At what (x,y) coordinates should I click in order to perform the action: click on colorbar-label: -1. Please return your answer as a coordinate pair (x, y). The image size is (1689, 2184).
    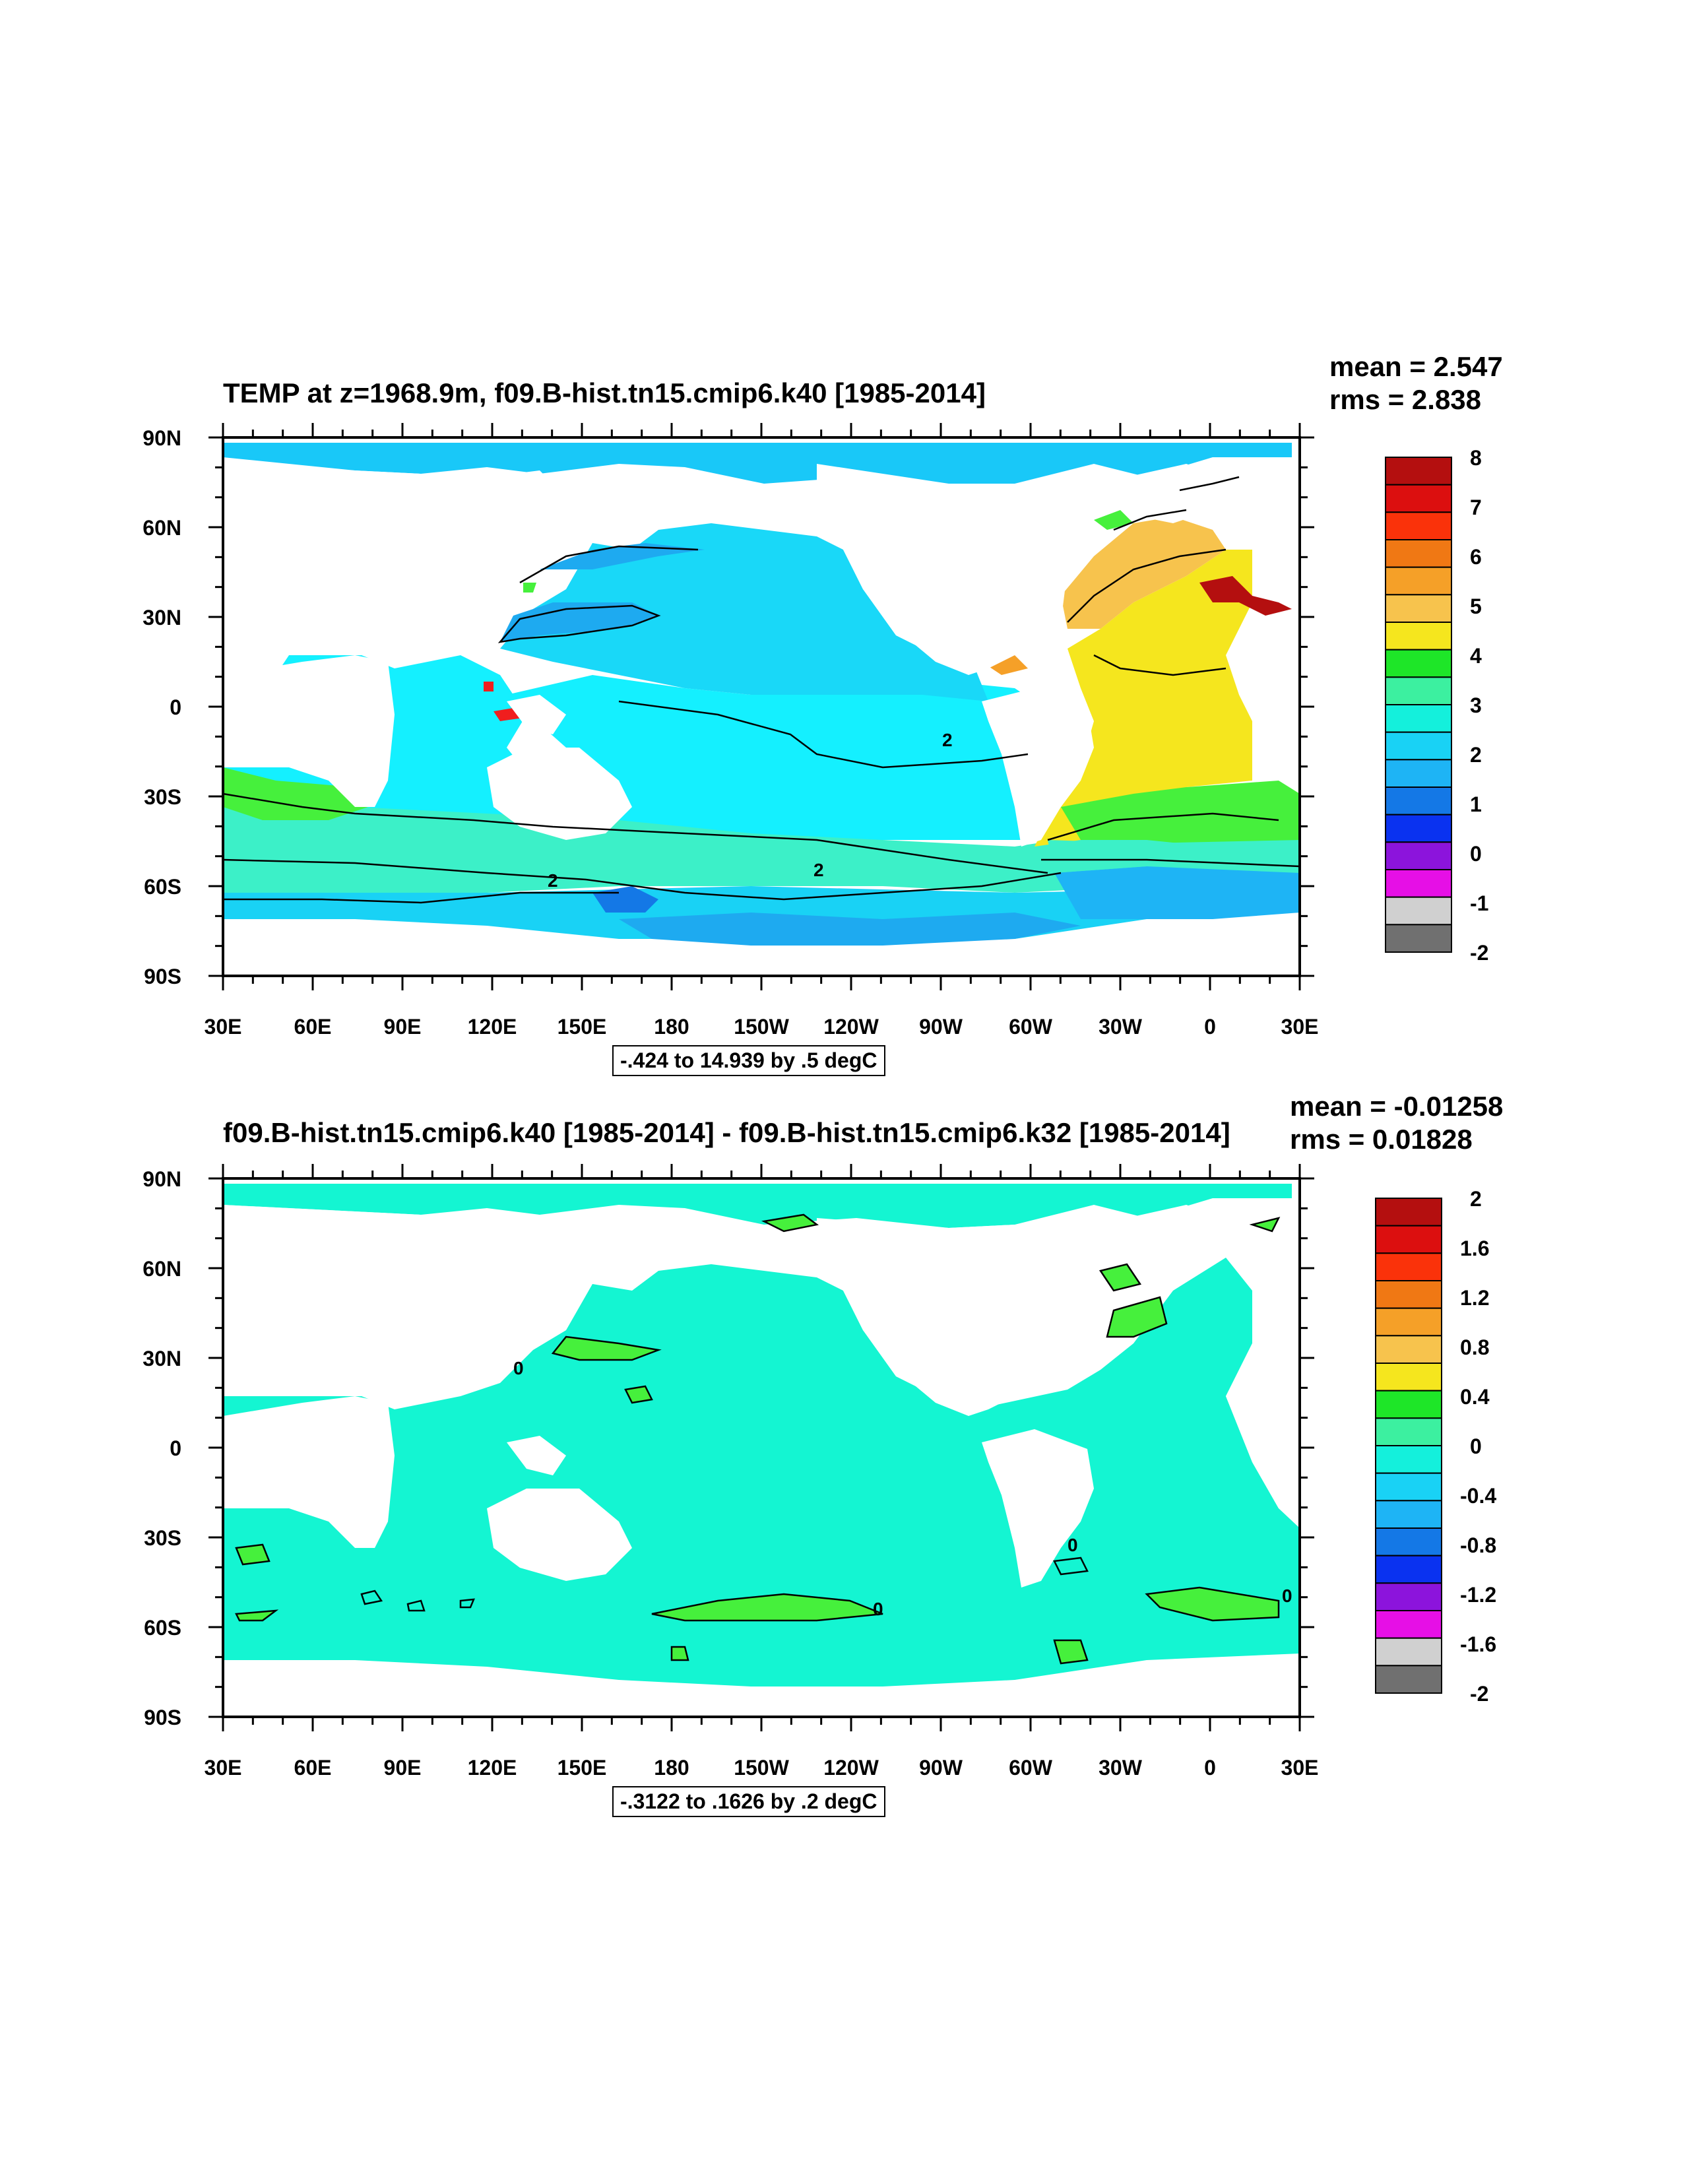
    Looking at the image, I should click on (1479, 903).